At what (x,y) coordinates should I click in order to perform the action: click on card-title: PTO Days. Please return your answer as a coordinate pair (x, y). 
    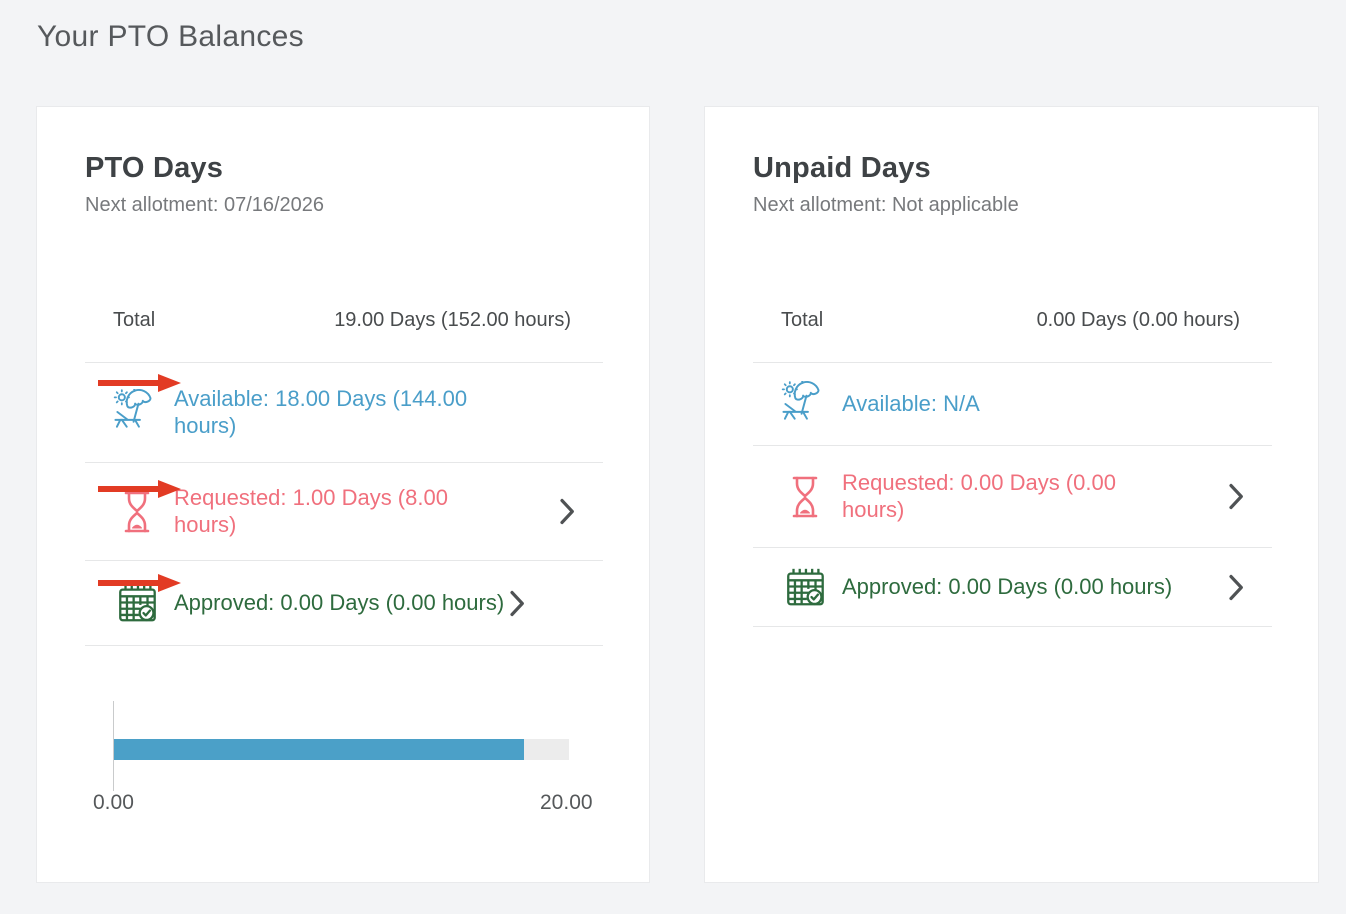
    Looking at the image, I should click on (154, 168).